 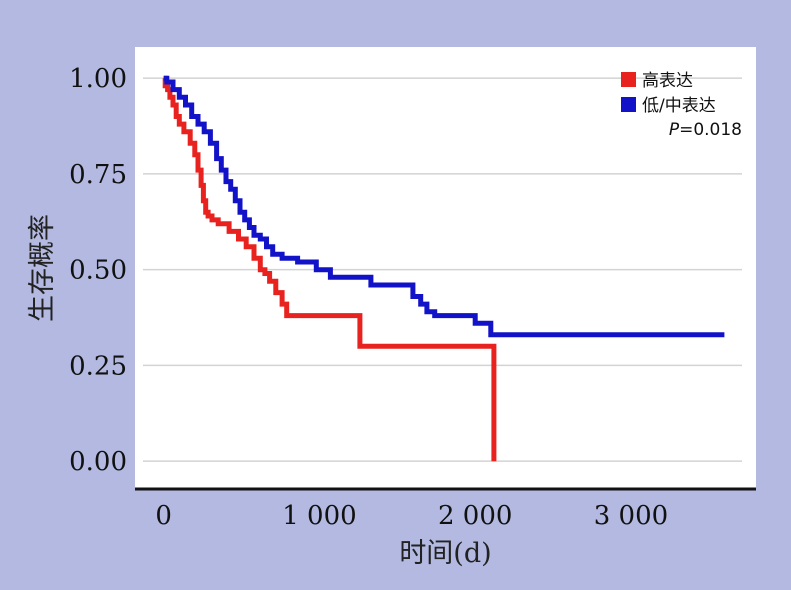 What do you see at coordinates (98, 175) in the screenshot?
I see `y-tick-label-3: 0.75` at bounding box center [98, 175].